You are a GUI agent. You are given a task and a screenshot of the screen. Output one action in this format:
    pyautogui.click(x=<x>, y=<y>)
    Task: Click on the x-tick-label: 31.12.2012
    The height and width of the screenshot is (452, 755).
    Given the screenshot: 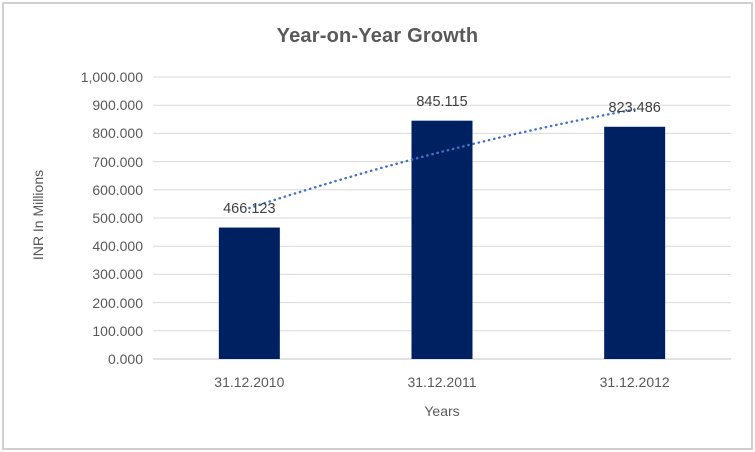 What is the action you would take?
    pyautogui.click(x=634, y=382)
    